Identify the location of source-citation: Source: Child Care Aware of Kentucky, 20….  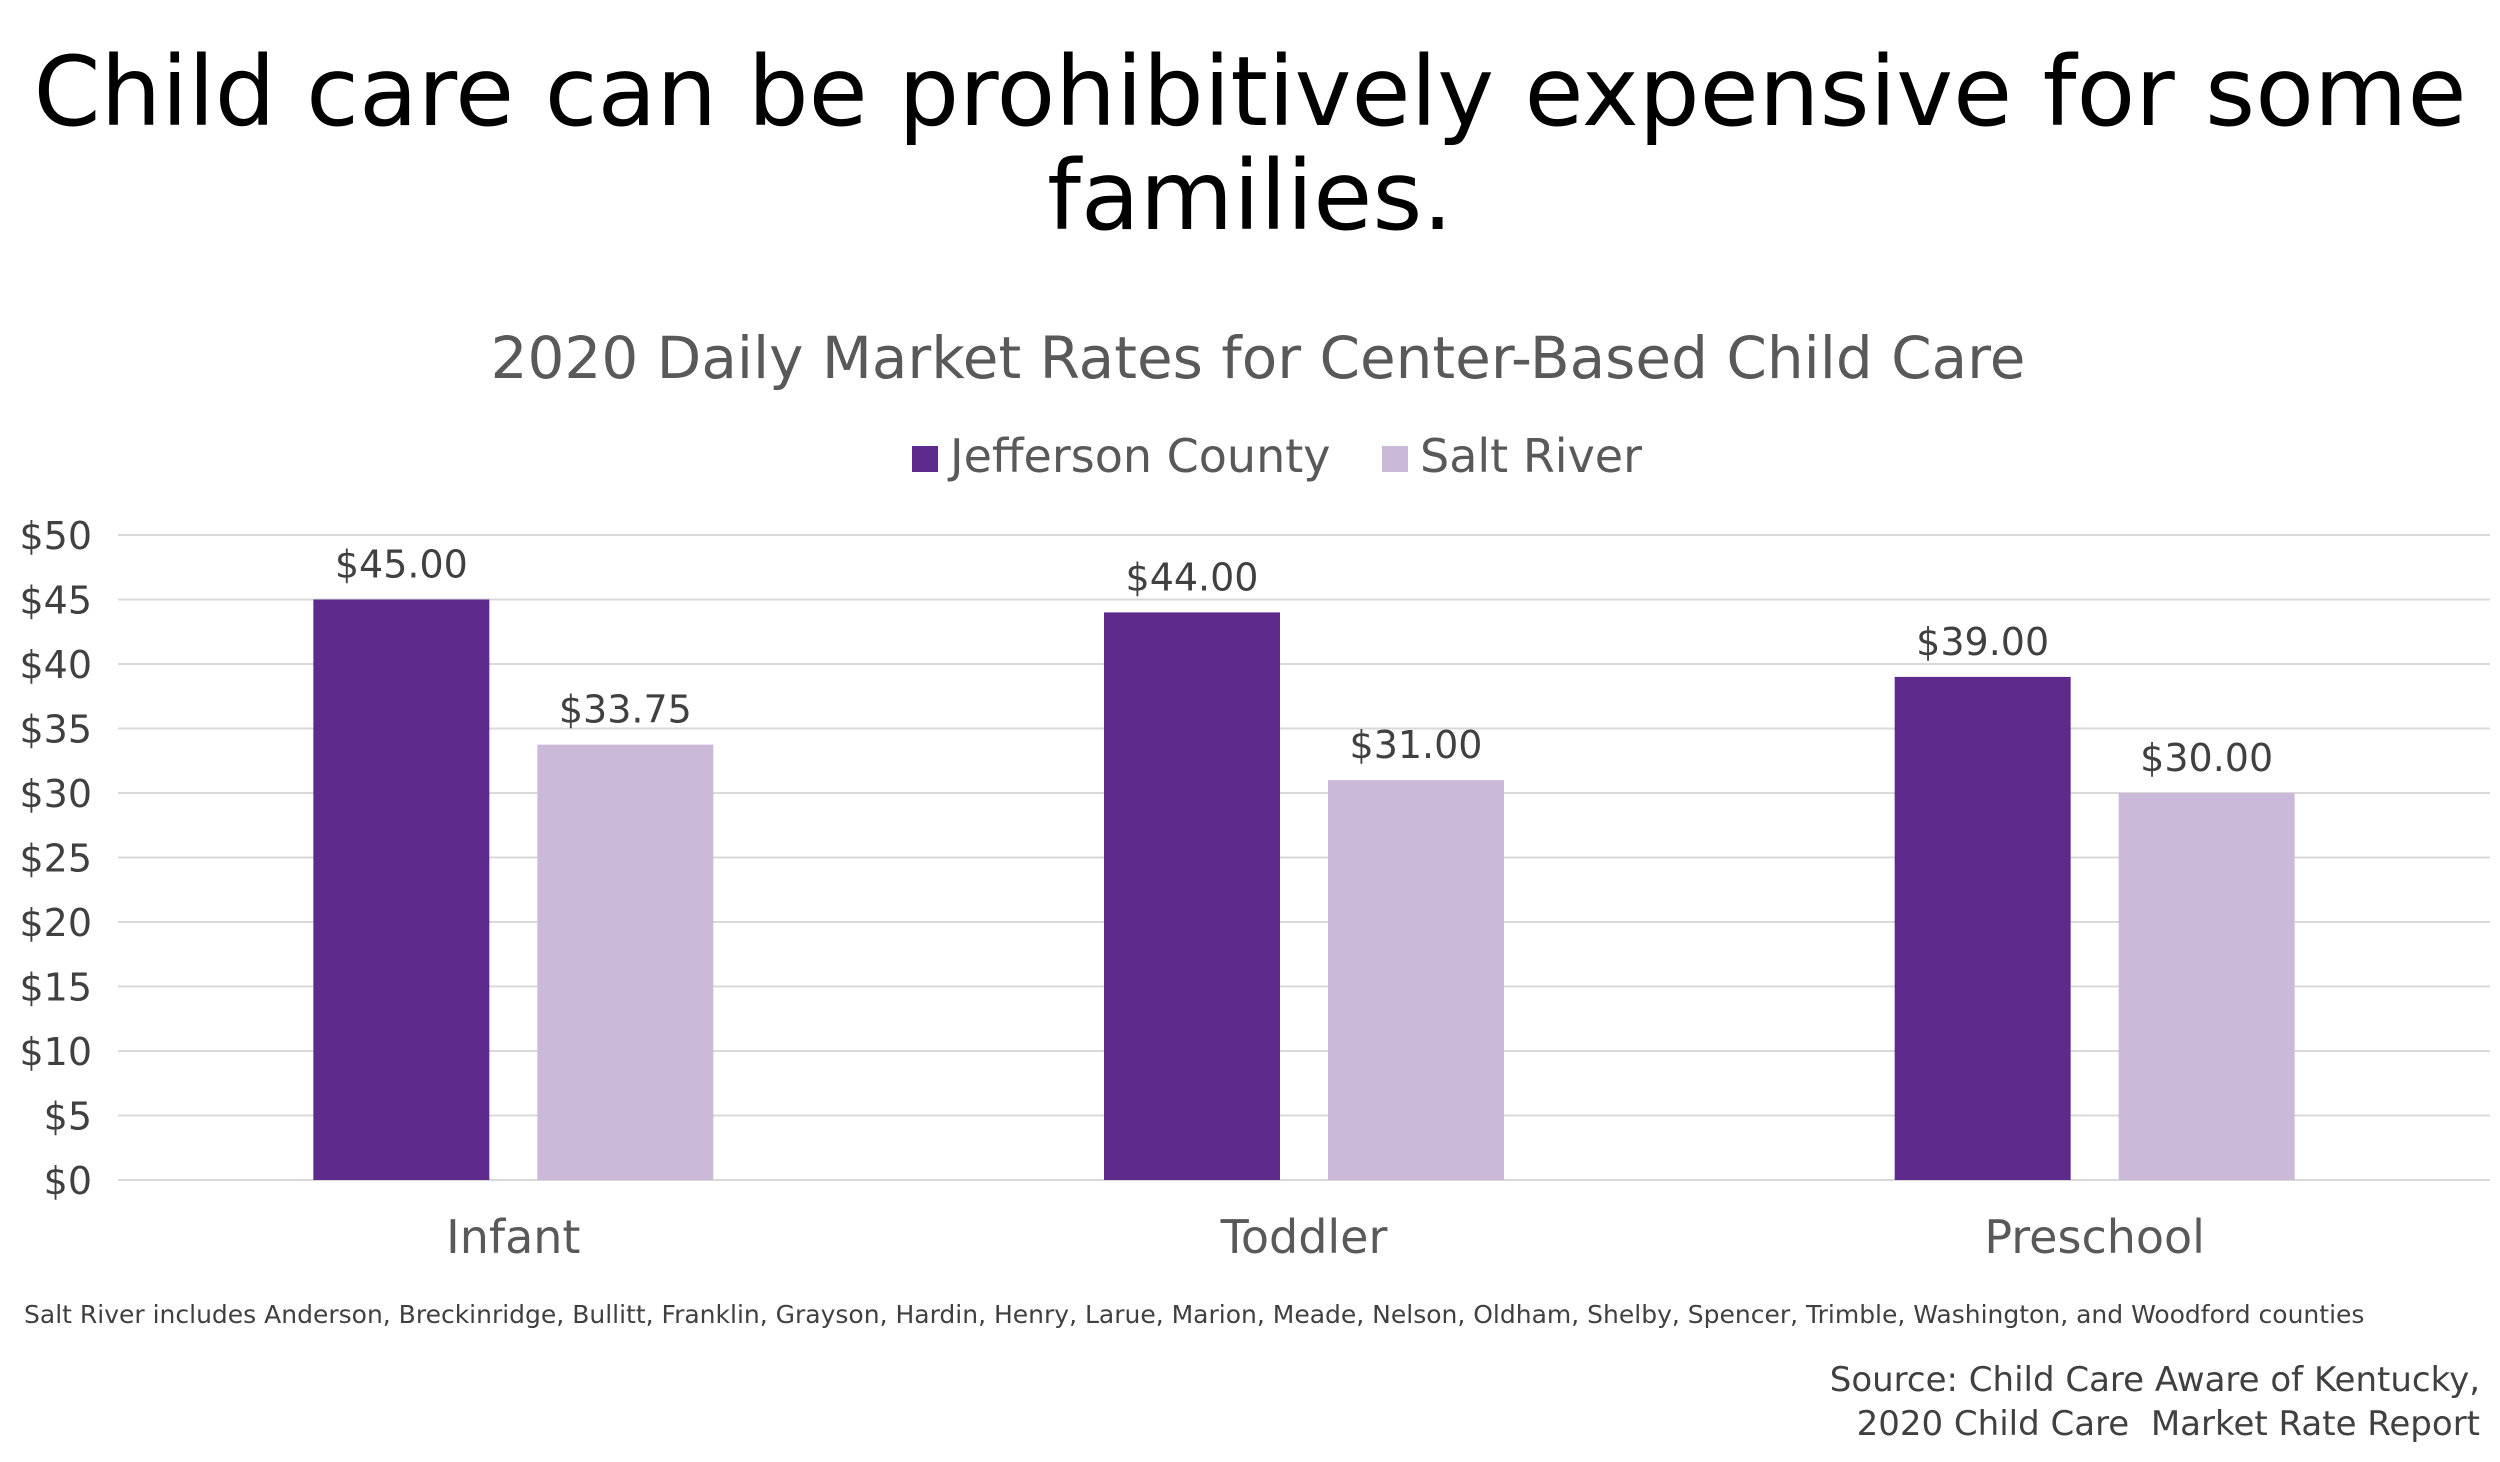
(2155, 1402).